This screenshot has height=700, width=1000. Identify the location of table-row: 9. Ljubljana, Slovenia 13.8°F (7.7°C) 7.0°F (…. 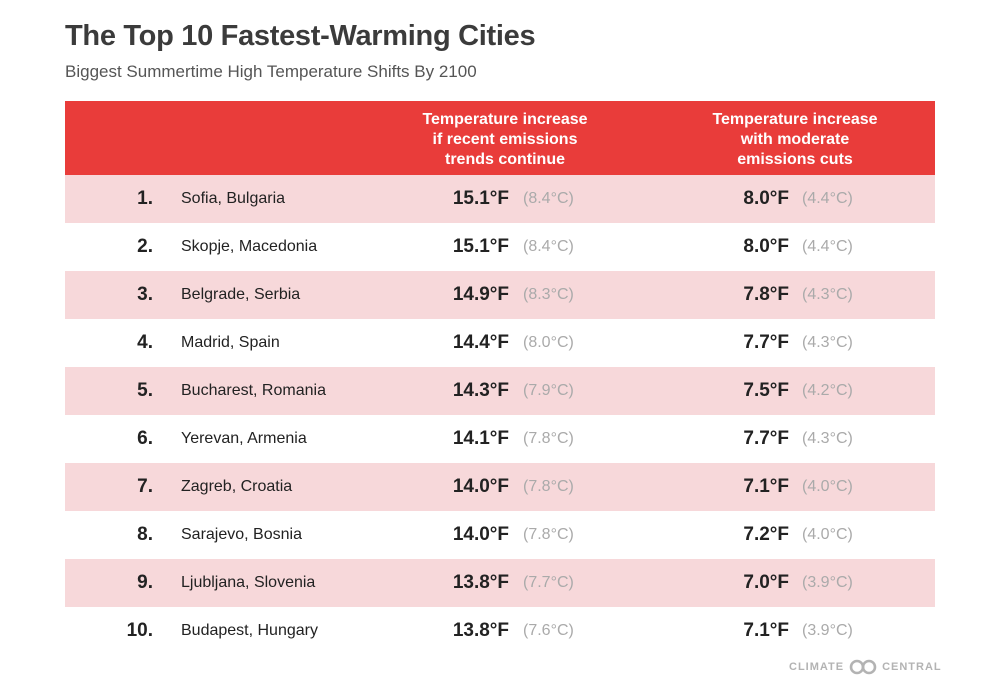
(500, 583).